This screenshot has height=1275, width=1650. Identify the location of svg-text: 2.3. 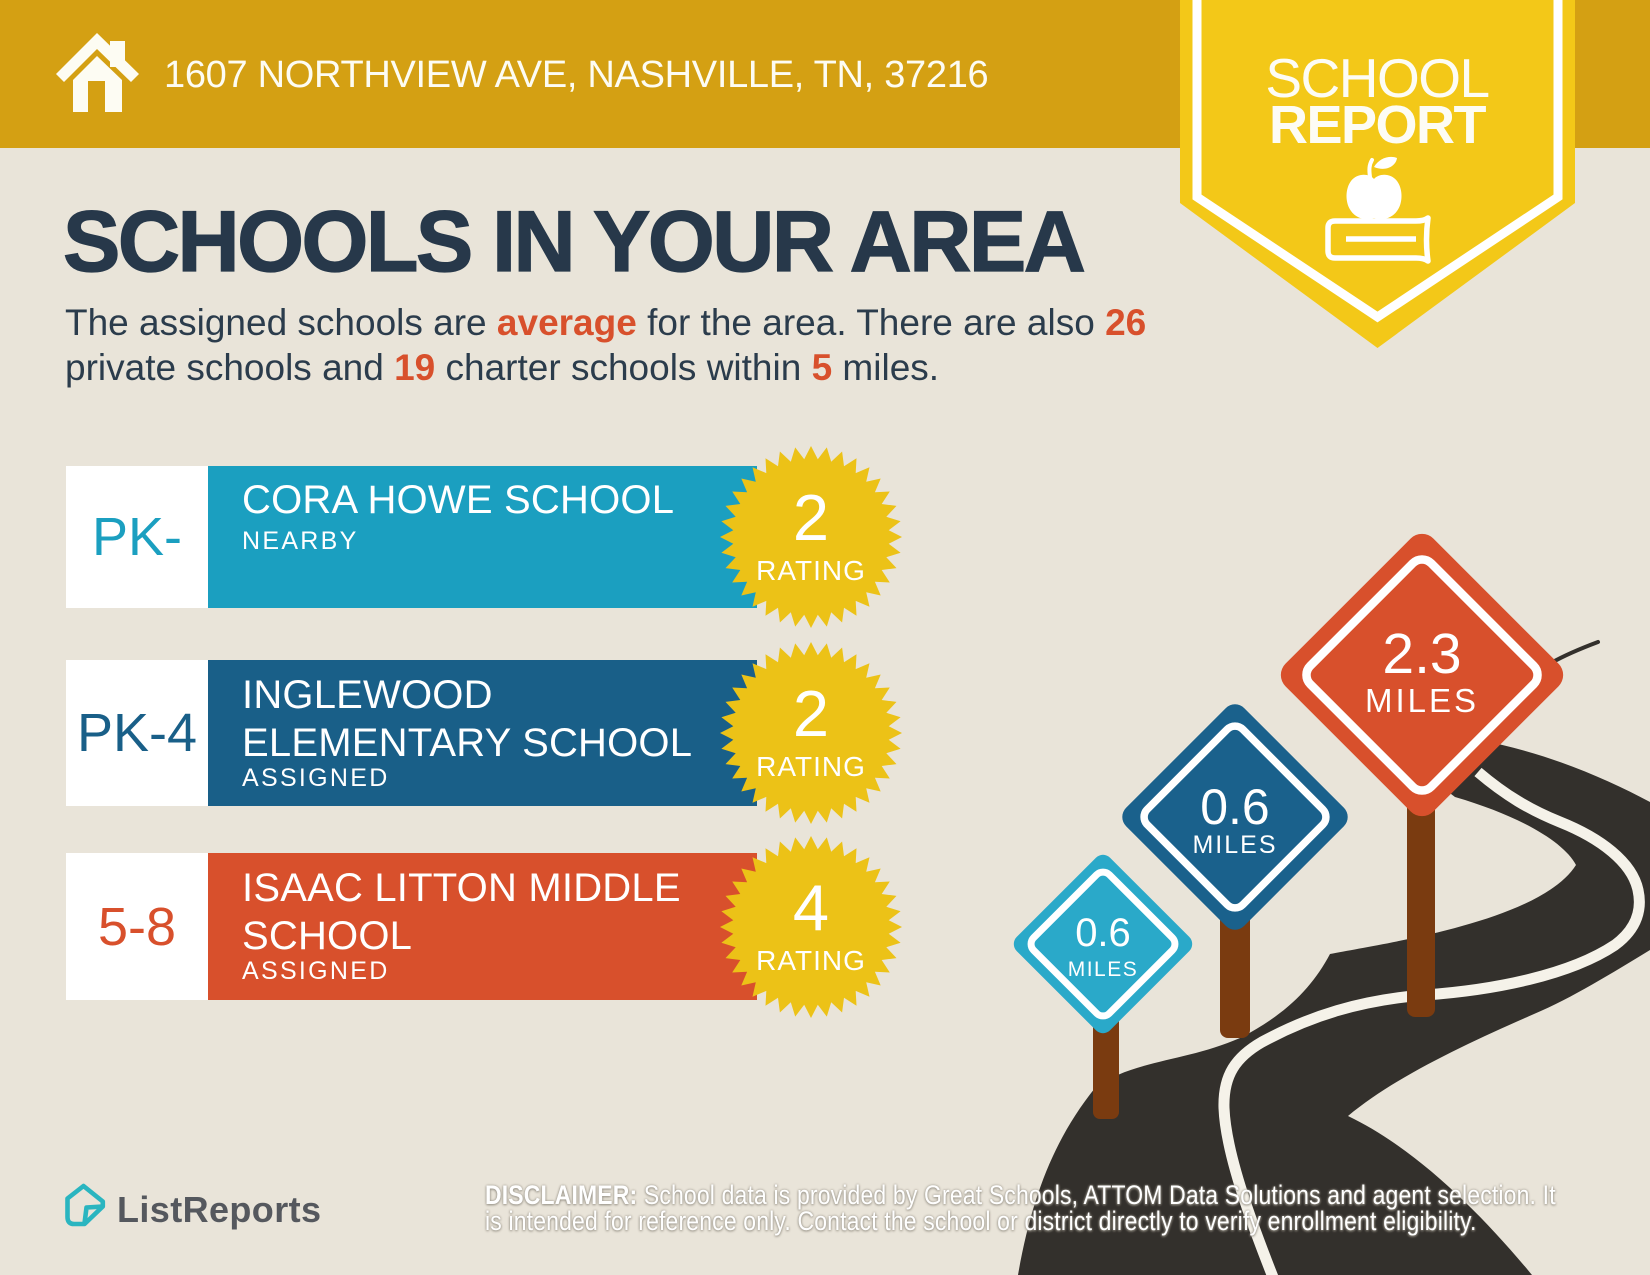
(1421, 654).